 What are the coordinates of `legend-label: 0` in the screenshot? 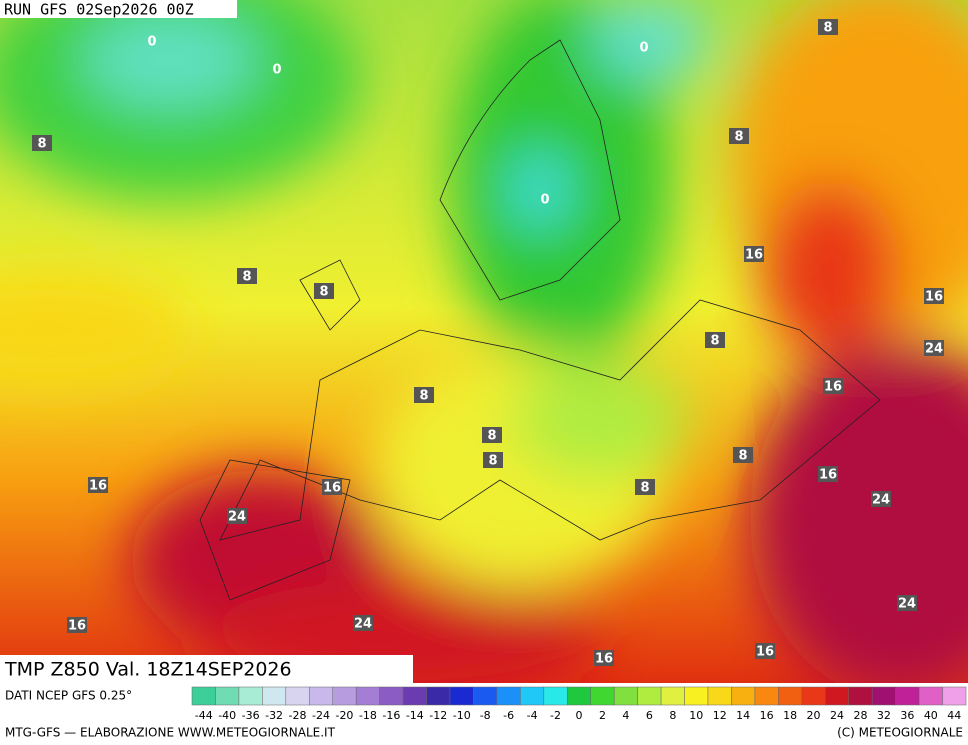 It's located at (579, 715).